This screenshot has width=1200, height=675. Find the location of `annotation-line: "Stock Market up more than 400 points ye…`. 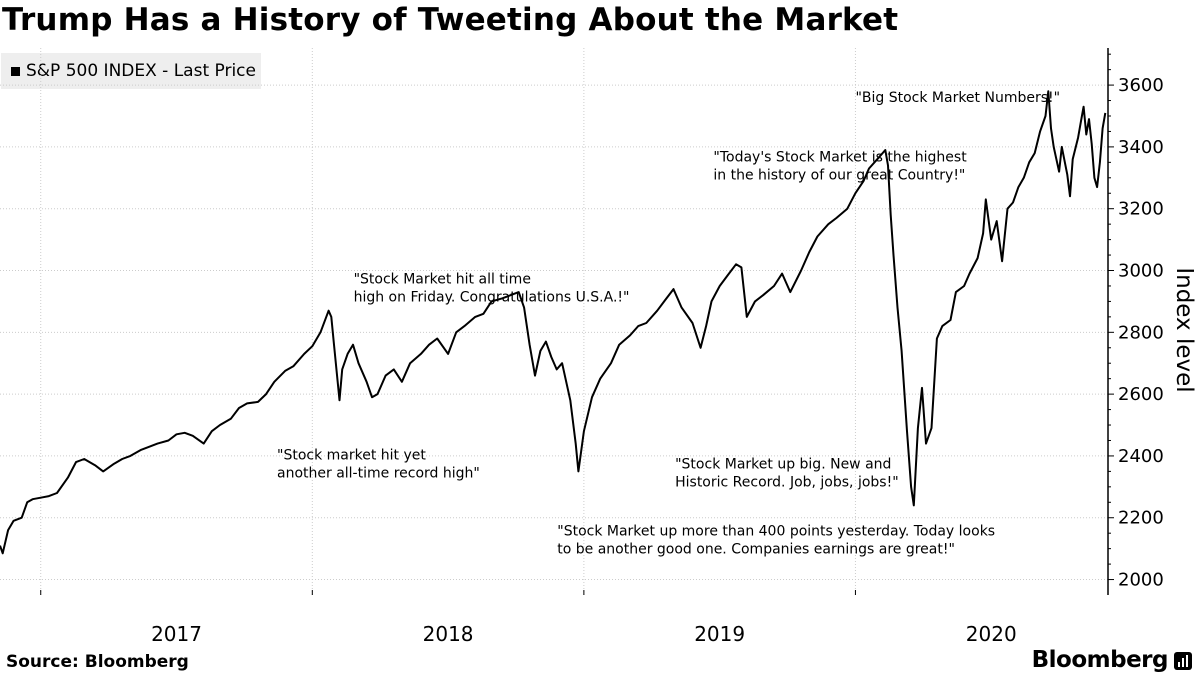

annotation-line: "Stock Market up more than 400 points ye… is located at coordinates (776, 532).